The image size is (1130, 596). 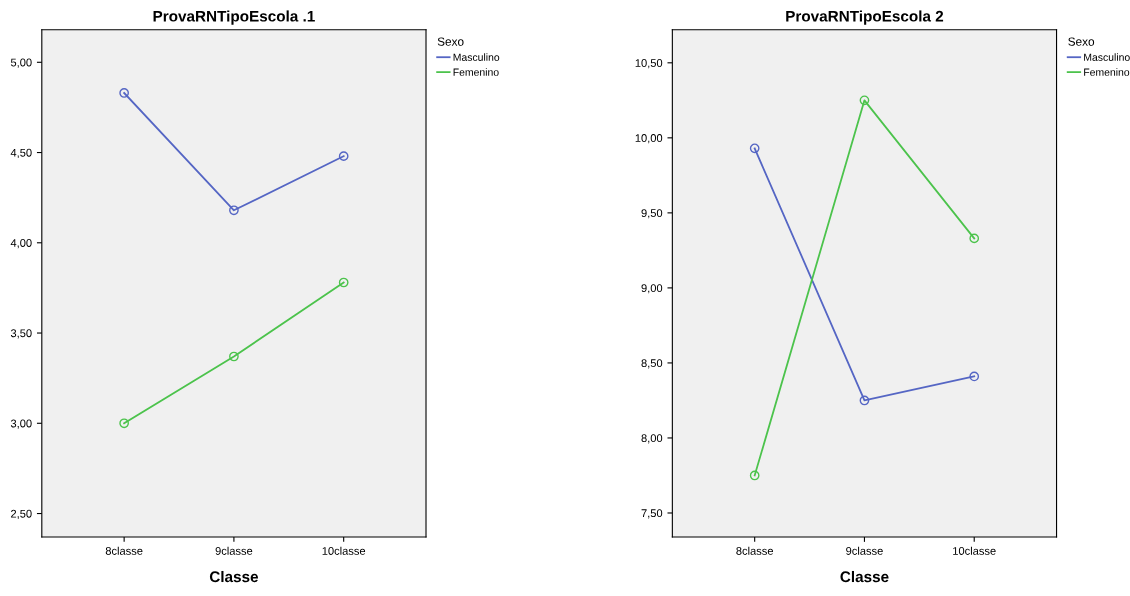 What do you see at coordinates (21, 514) in the screenshot?
I see `y-tick-label: 2,50` at bounding box center [21, 514].